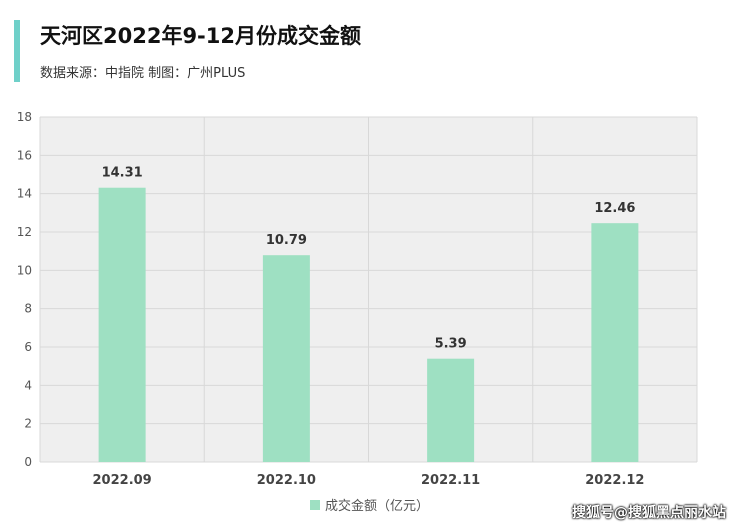 The width and height of the screenshot is (740, 530). What do you see at coordinates (28, 347) in the screenshot?
I see `y-tick-label: 6` at bounding box center [28, 347].